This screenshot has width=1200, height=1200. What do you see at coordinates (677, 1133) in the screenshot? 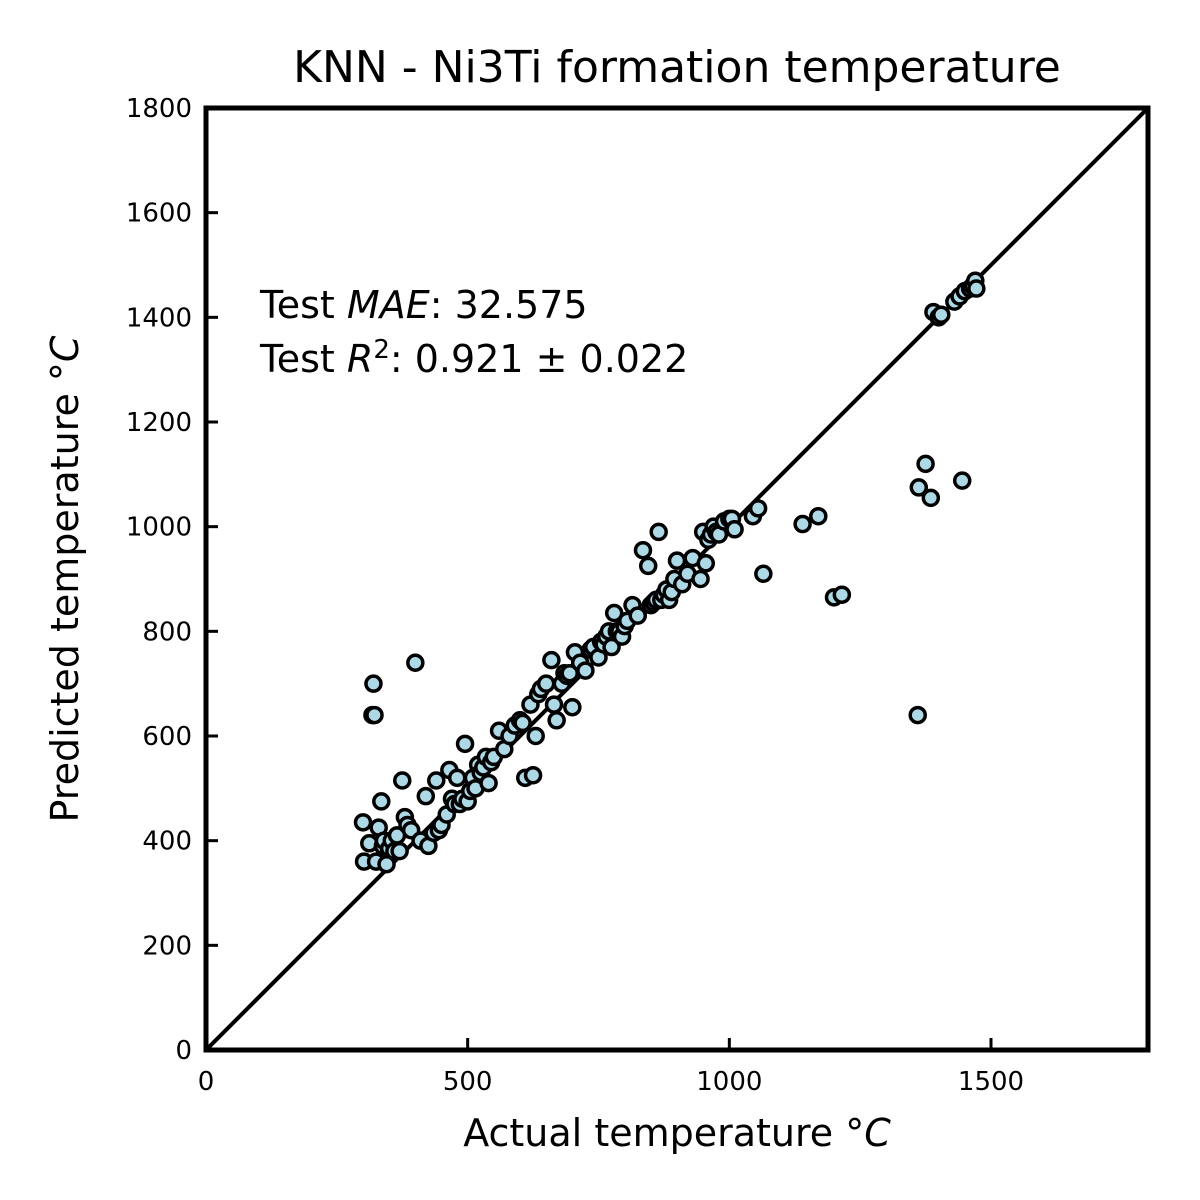
I see `x-axis-title: Actual temperature °C` at bounding box center [677, 1133].